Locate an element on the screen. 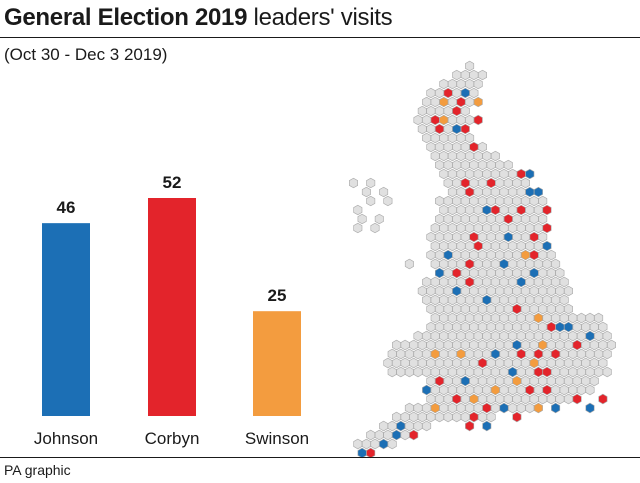 The width and height of the screenshot is (640, 483). chart-title: General Election 2019 leaders' visits is located at coordinates (198, 18).